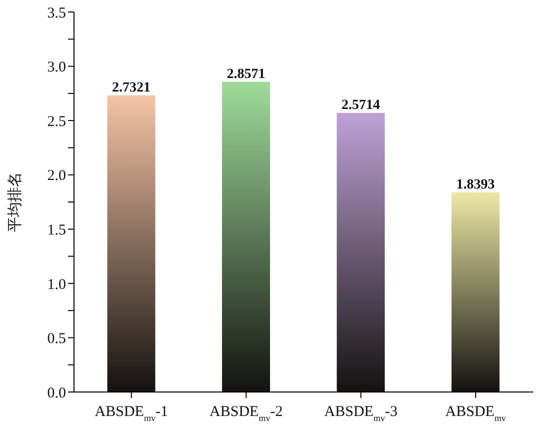 This screenshot has height=430, width=541. I want to click on y-tick-label: 1.0, so click(56, 284).